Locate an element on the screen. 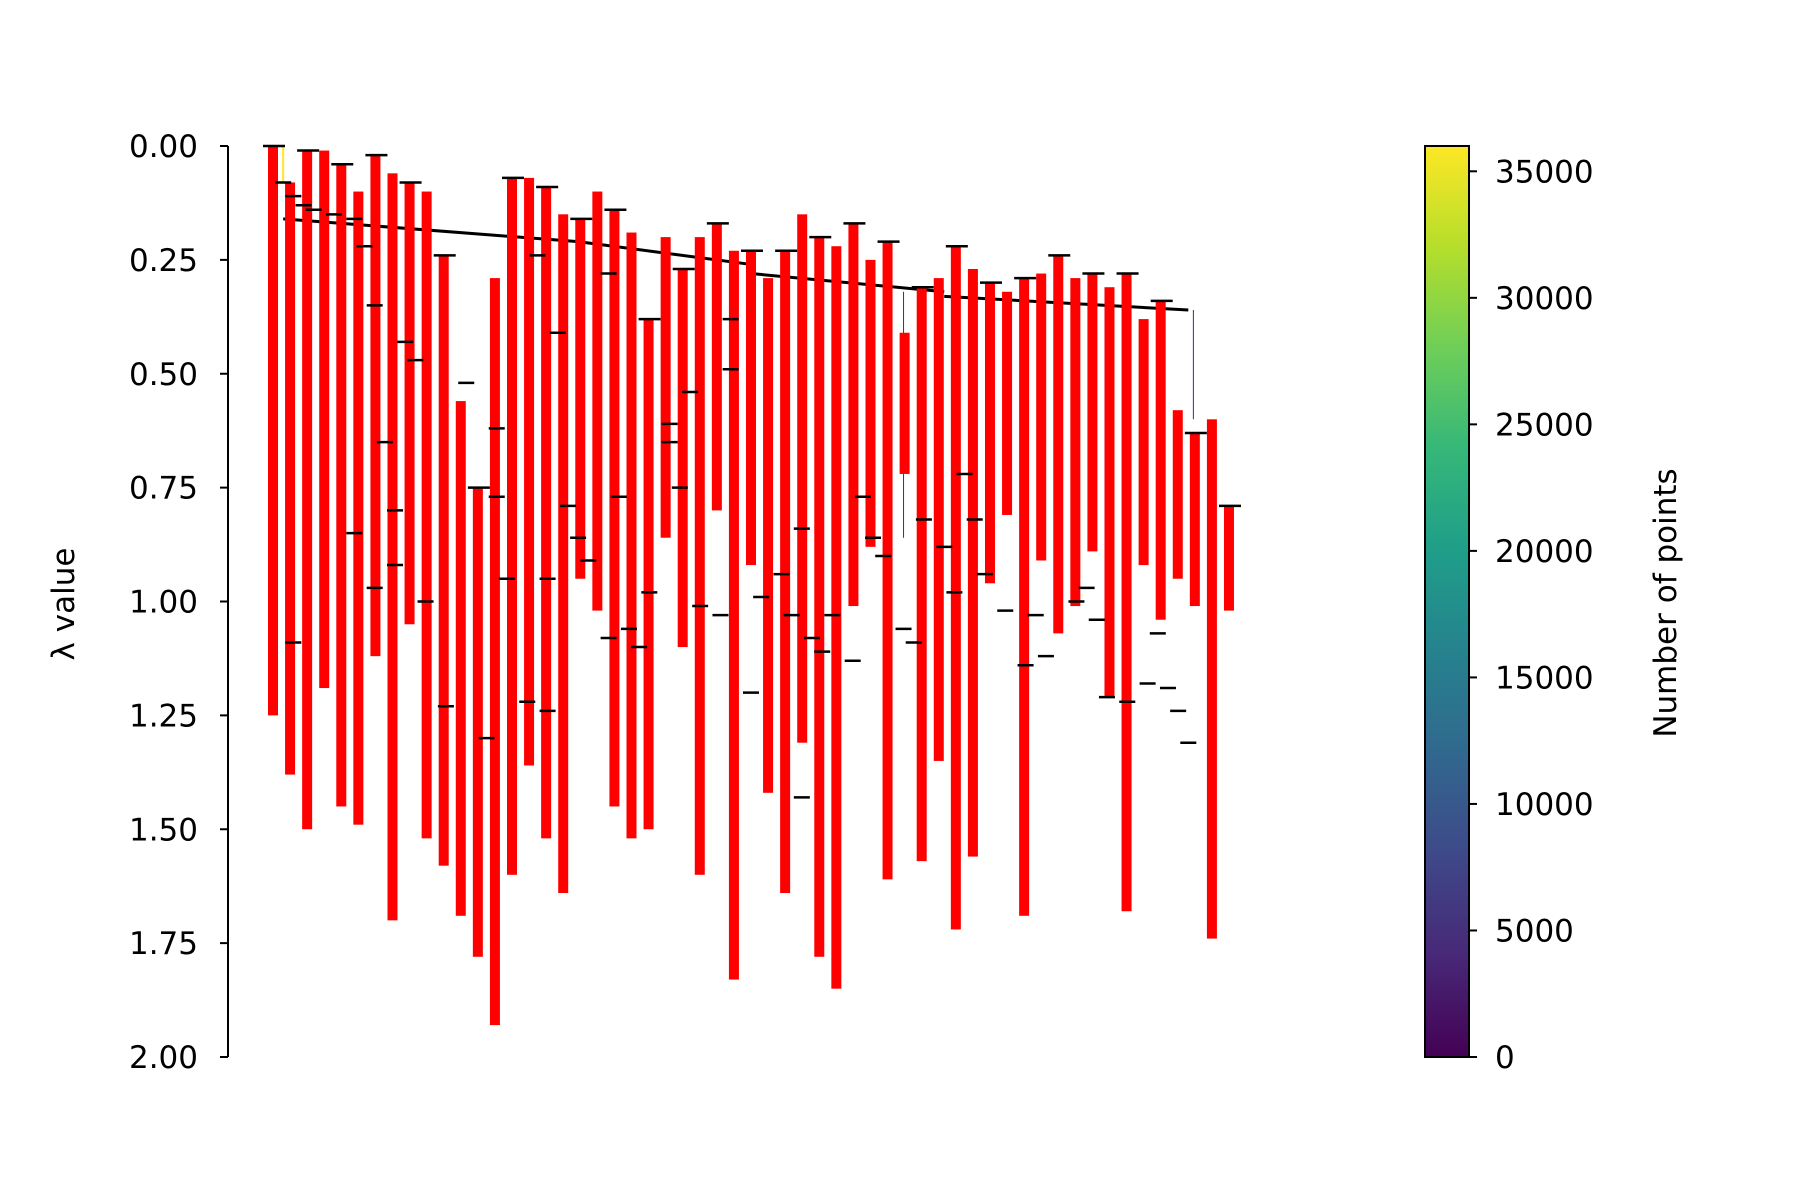  y-tick-label: 1.50 is located at coordinates (163, 830).